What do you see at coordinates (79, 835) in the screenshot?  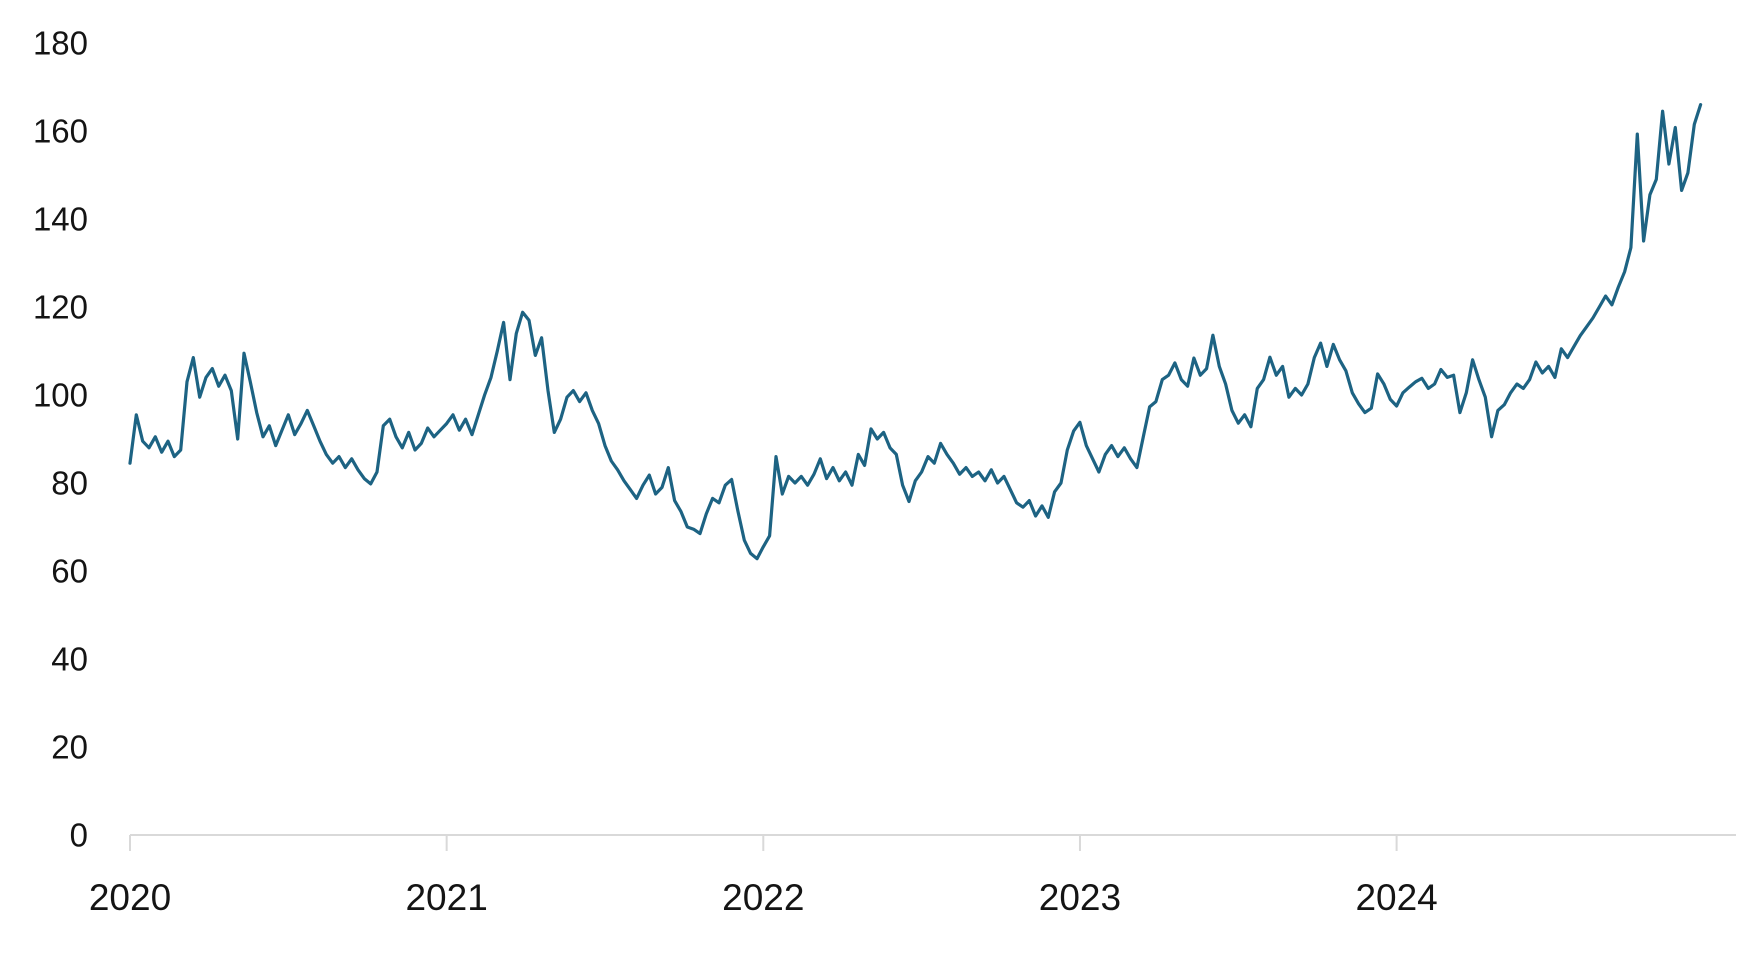 I see `y-axis-tick-label: 0` at bounding box center [79, 835].